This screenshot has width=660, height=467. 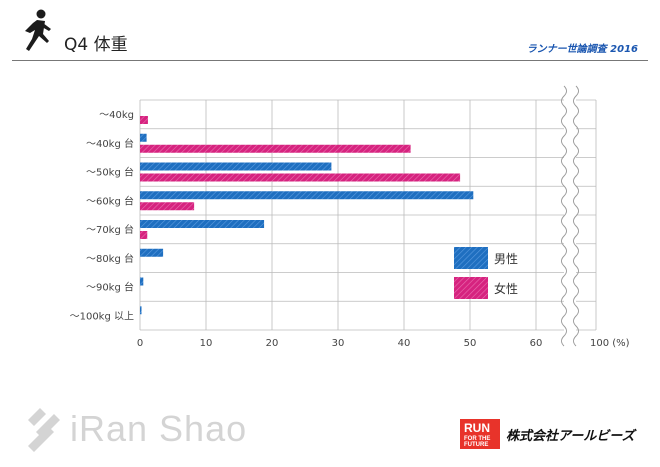 What do you see at coordinates (110, 229) in the screenshot?
I see `category-label: 〜70kg 台` at bounding box center [110, 229].